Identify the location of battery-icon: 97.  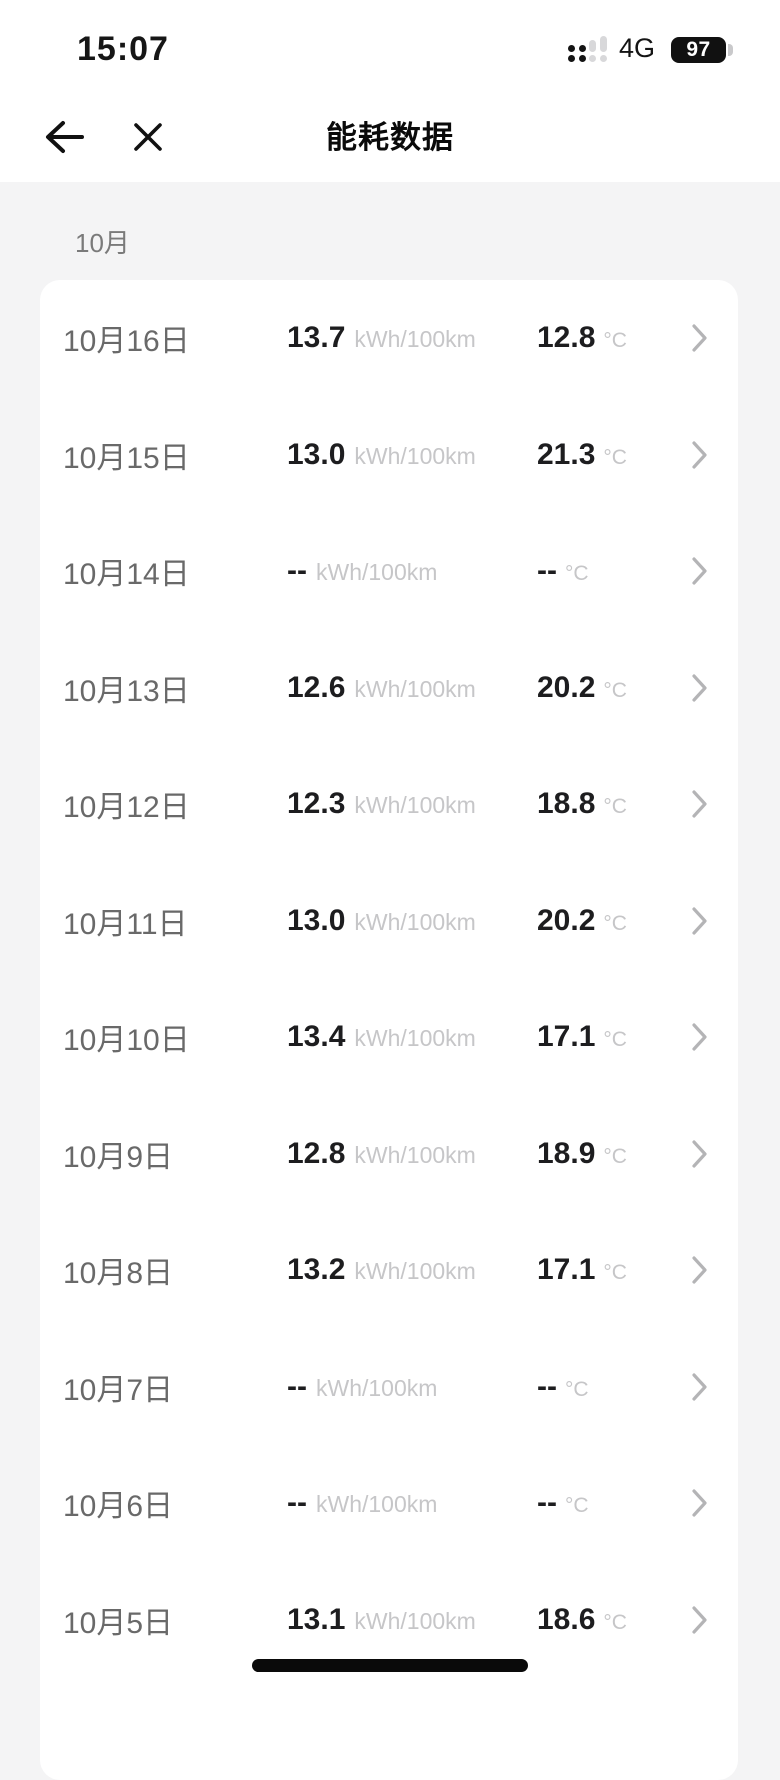
(698, 50).